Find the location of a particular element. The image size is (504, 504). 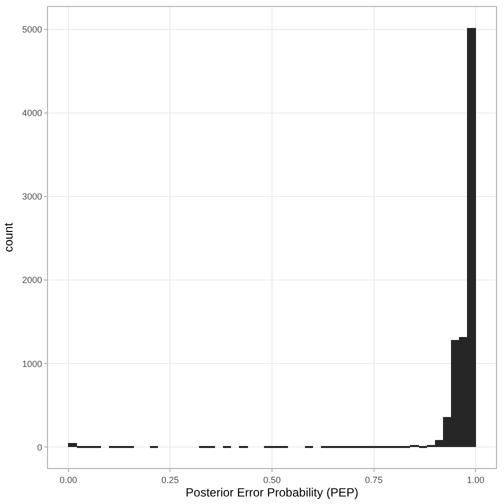

y-tick-label: 3000 is located at coordinates (32, 197).